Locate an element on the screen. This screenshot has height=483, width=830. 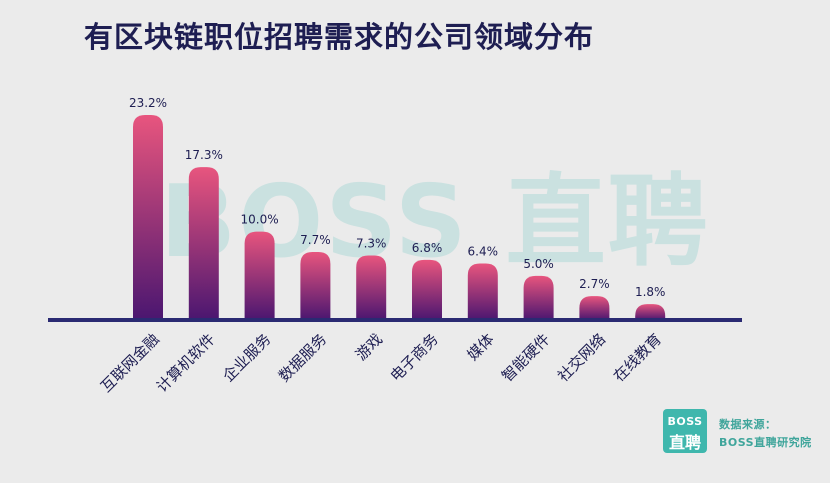
boss-logo: BOSS 直聘 is located at coordinates (685, 431).